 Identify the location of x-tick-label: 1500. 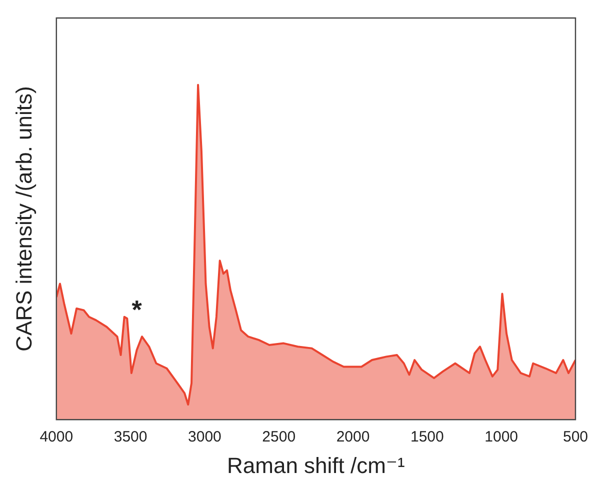
(427, 437).